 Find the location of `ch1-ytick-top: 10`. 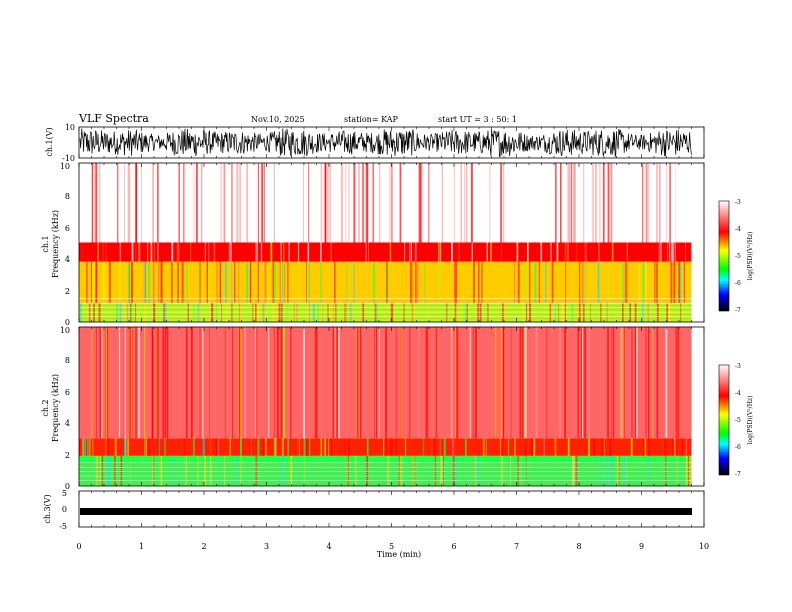

ch1-ytick-top: 10 is located at coordinates (70, 127).